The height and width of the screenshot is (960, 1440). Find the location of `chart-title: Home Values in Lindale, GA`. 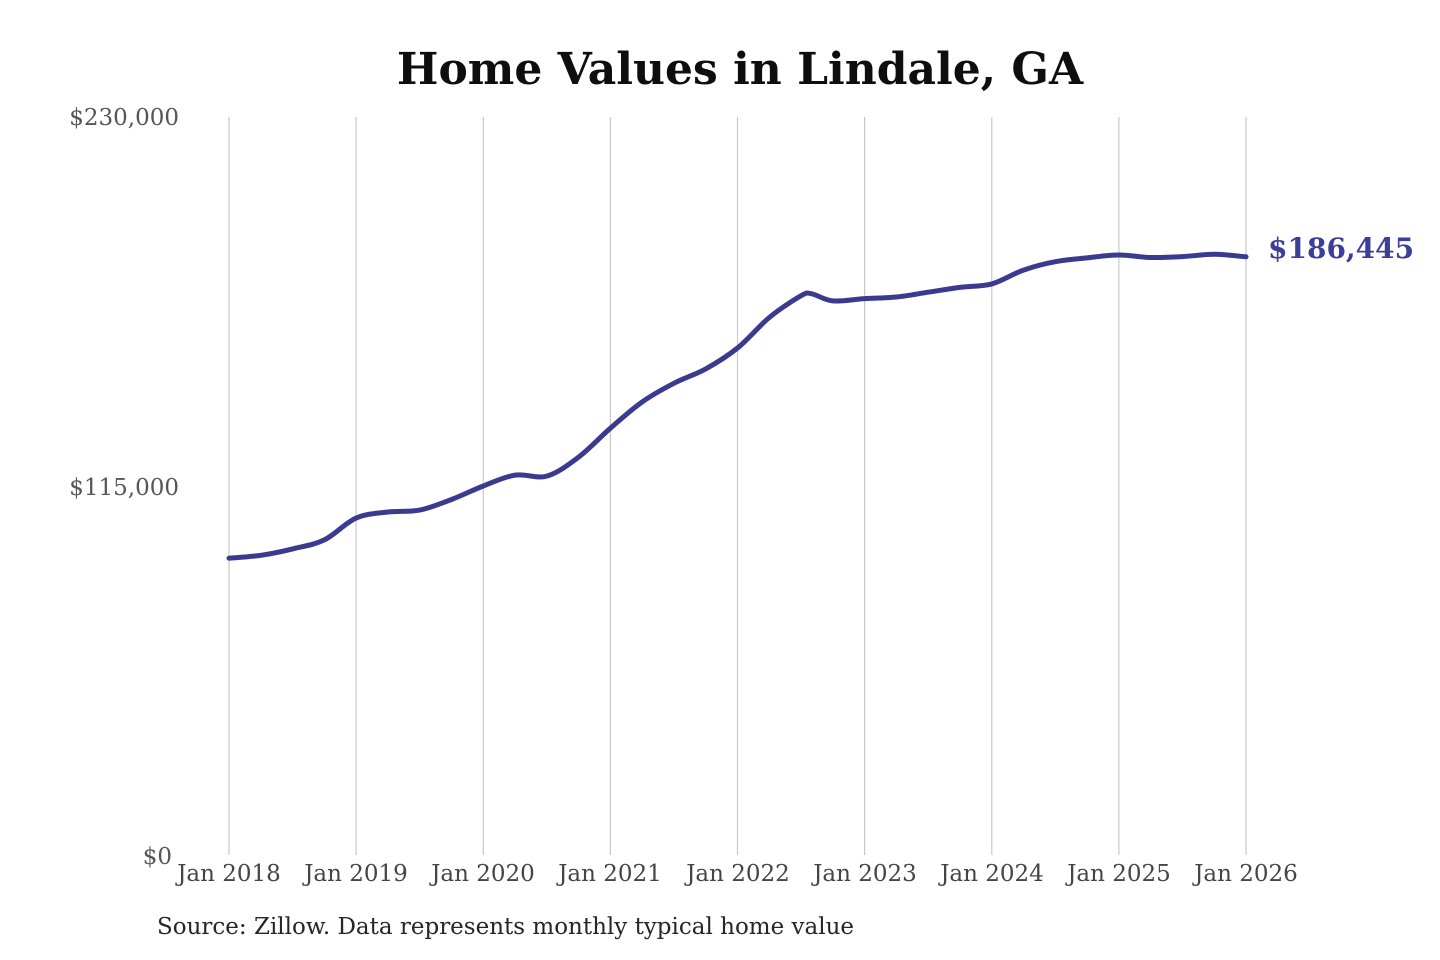

chart-title: Home Values in Lindale, GA is located at coordinates (740, 69).